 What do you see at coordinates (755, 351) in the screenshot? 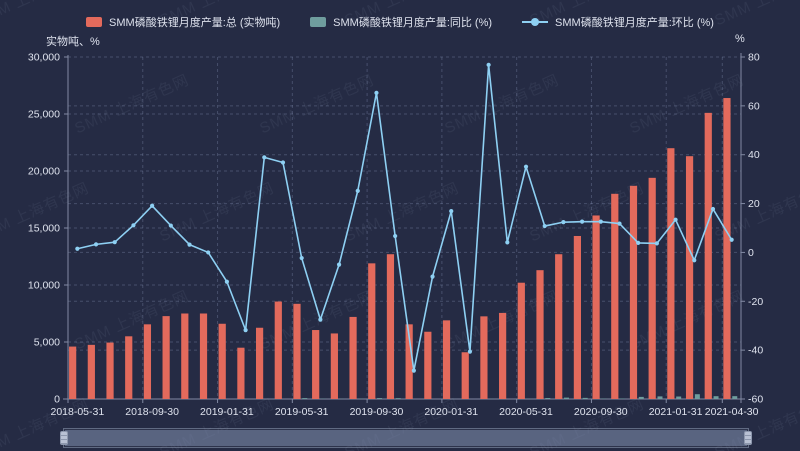
I see `right-axis-tick-label: -40` at bounding box center [755, 351].